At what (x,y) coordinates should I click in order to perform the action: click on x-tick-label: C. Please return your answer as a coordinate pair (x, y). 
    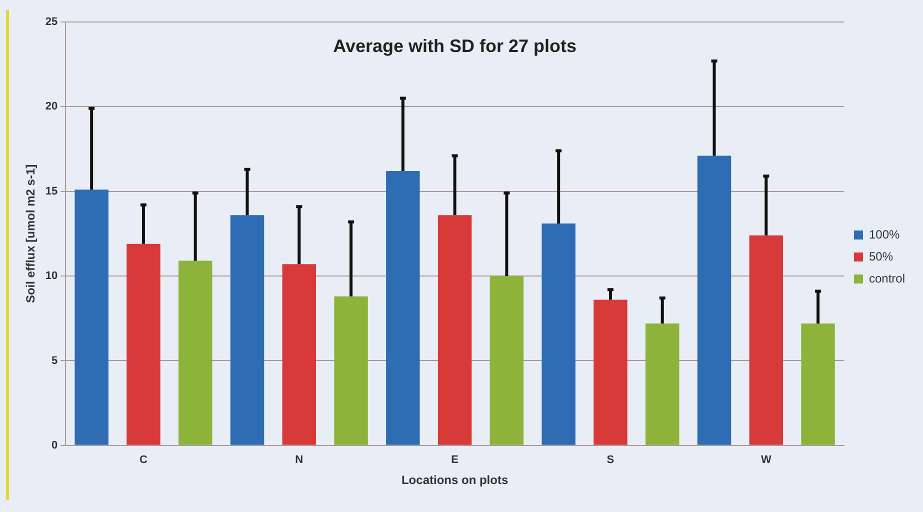
    Looking at the image, I should click on (143, 460).